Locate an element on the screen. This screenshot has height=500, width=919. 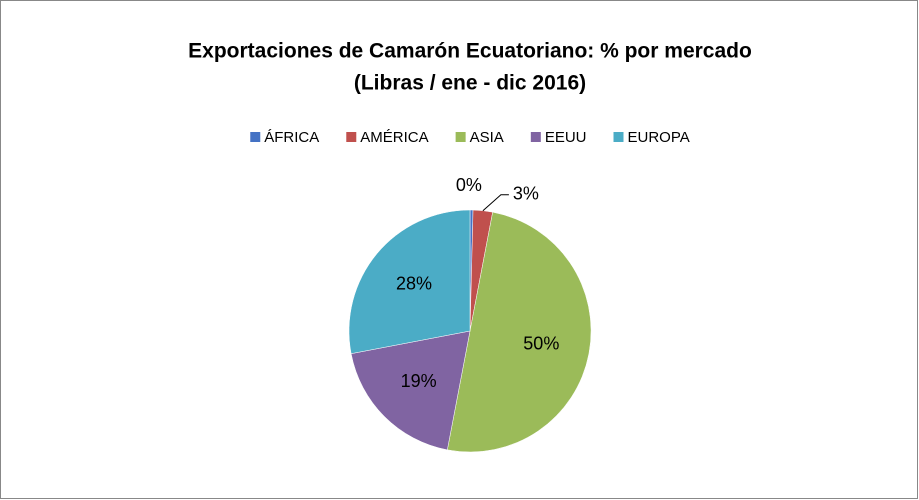
data-label: 3% is located at coordinates (526, 193).